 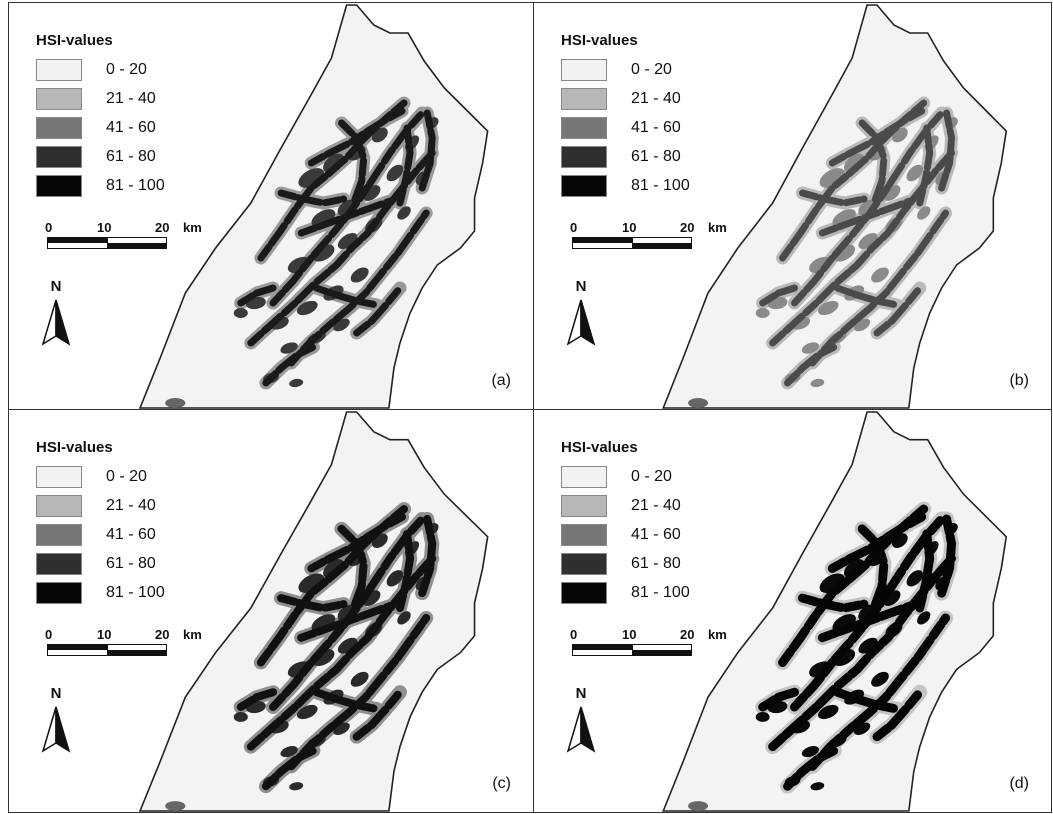 I want to click on panel-label: (a), so click(x=501, y=380).